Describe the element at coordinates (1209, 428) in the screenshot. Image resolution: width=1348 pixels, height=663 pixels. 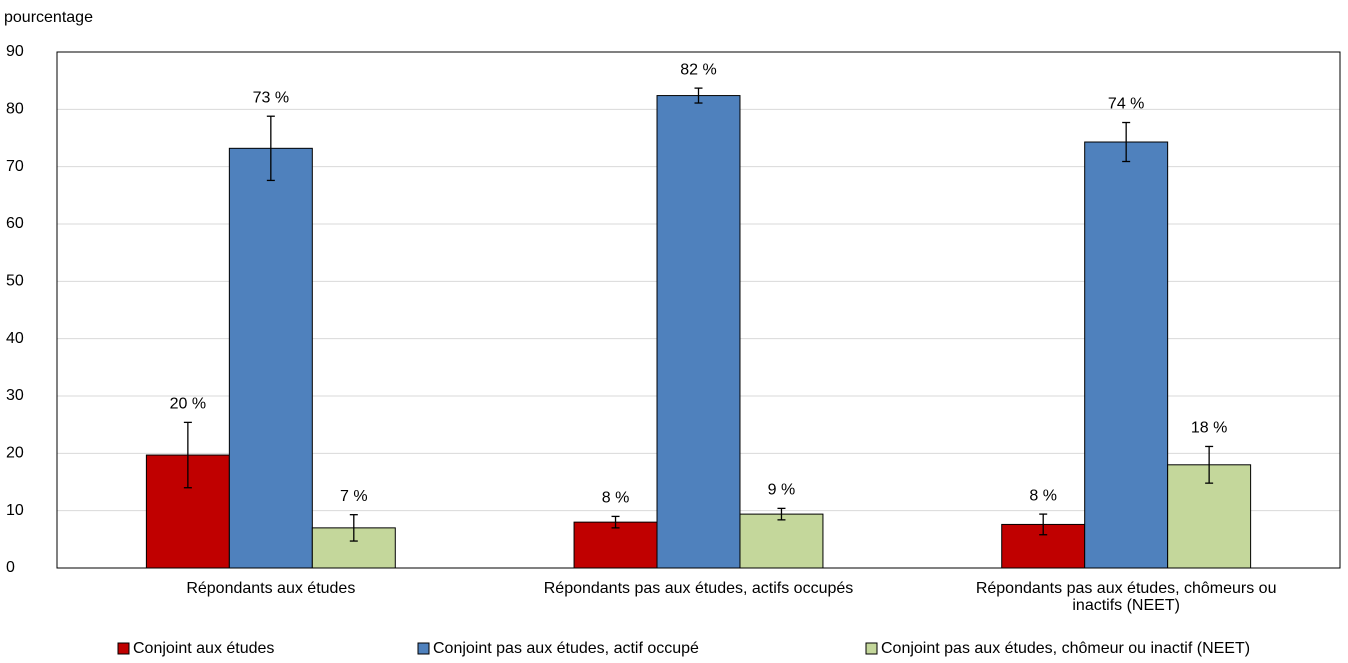
I see `value-label: 18 %` at that location.